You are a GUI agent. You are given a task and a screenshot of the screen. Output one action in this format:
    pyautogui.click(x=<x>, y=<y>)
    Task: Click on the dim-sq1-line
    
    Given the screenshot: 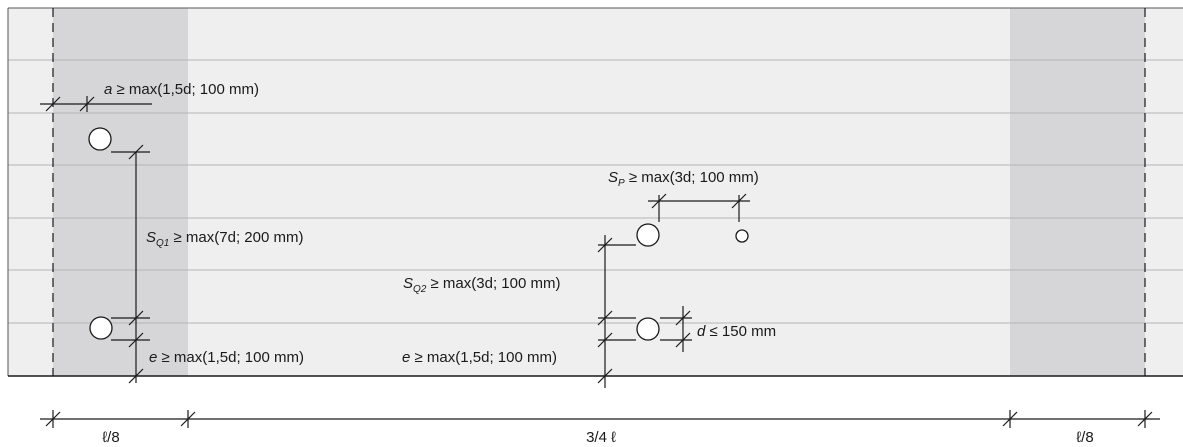 What is the action you would take?
    pyautogui.click(x=130, y=264)
    